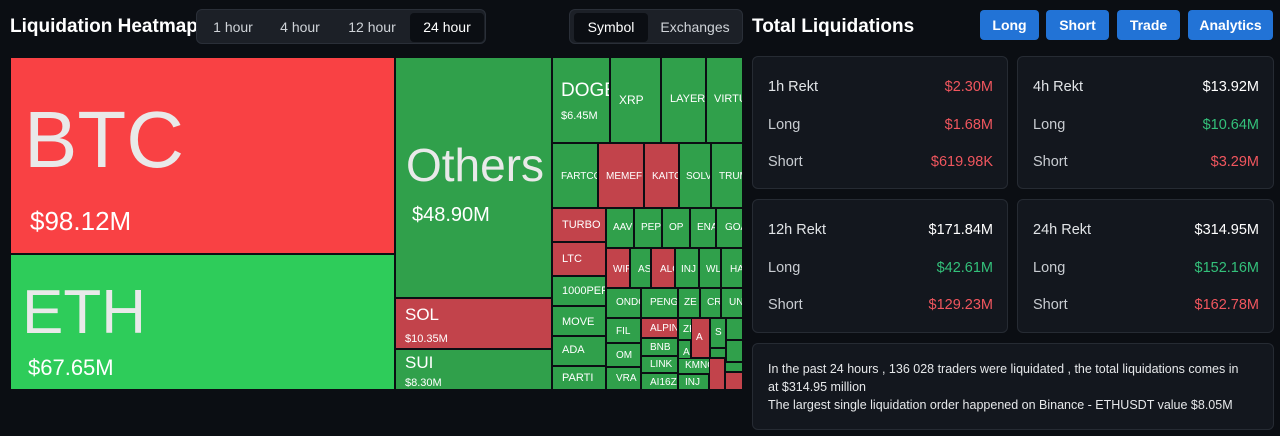  I want to click on heatmap-tile: OM, so click(623, 355).